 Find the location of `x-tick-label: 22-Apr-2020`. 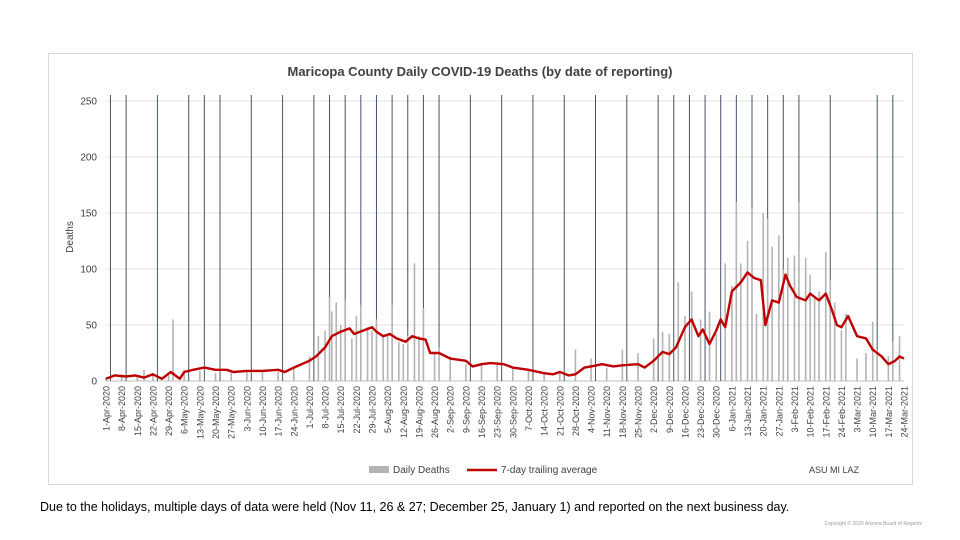

x-tick-label: 22-Apr-2020 is located at coordinates (153, 411).